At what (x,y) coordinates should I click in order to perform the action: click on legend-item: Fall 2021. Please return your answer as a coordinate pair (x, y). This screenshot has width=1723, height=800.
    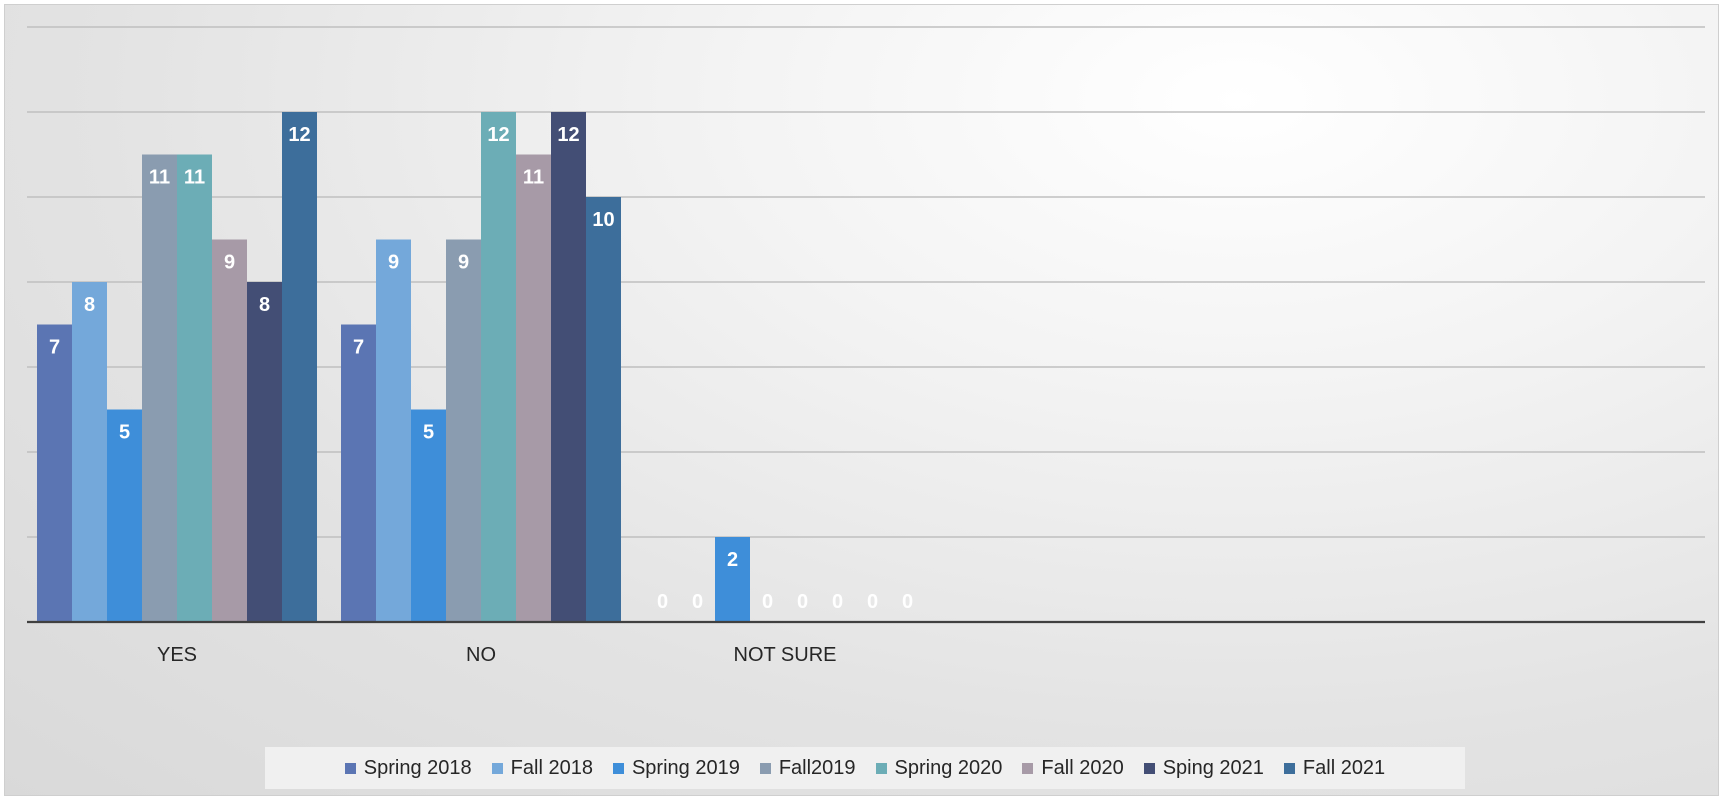
    Looking at the image, I should click on (1334, 768).